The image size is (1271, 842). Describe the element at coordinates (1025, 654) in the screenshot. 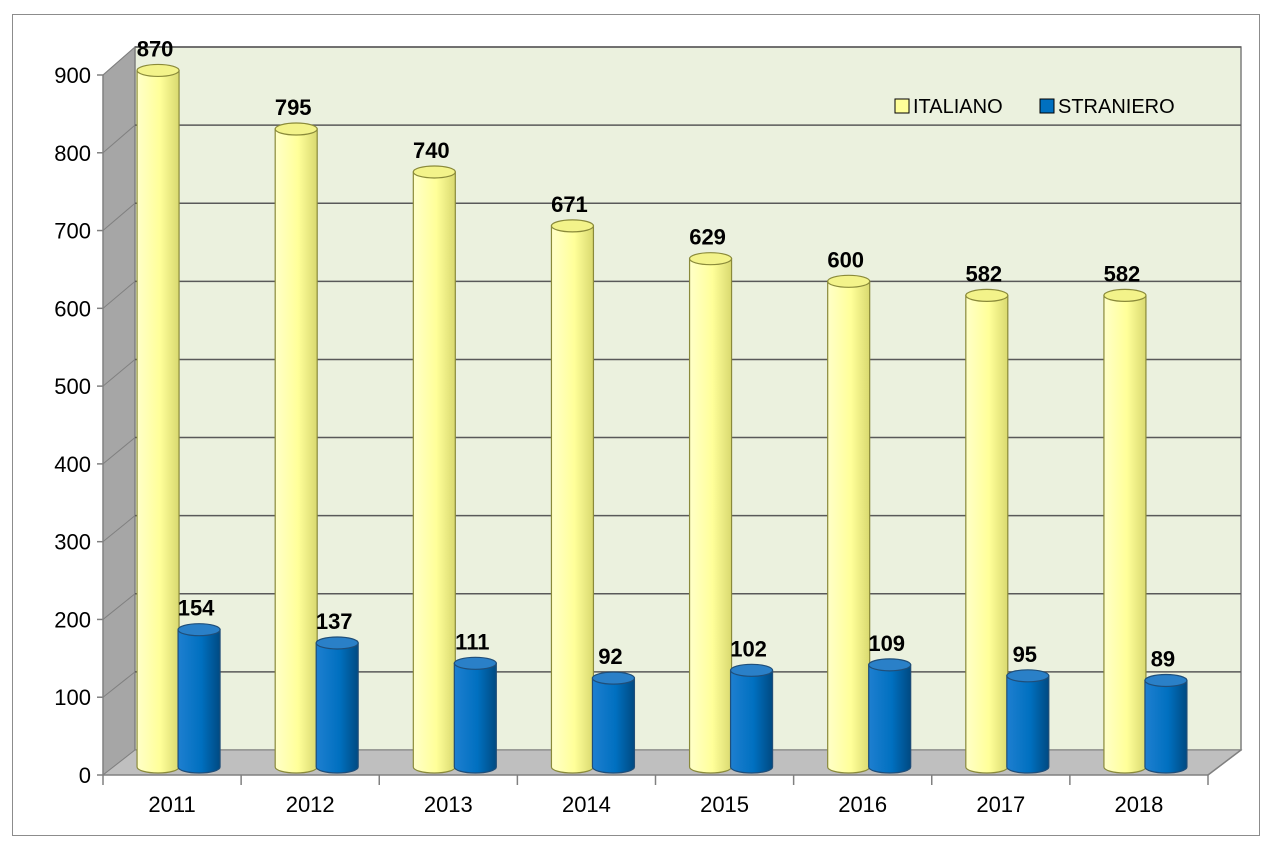

I see `data-label: 95` at that location.